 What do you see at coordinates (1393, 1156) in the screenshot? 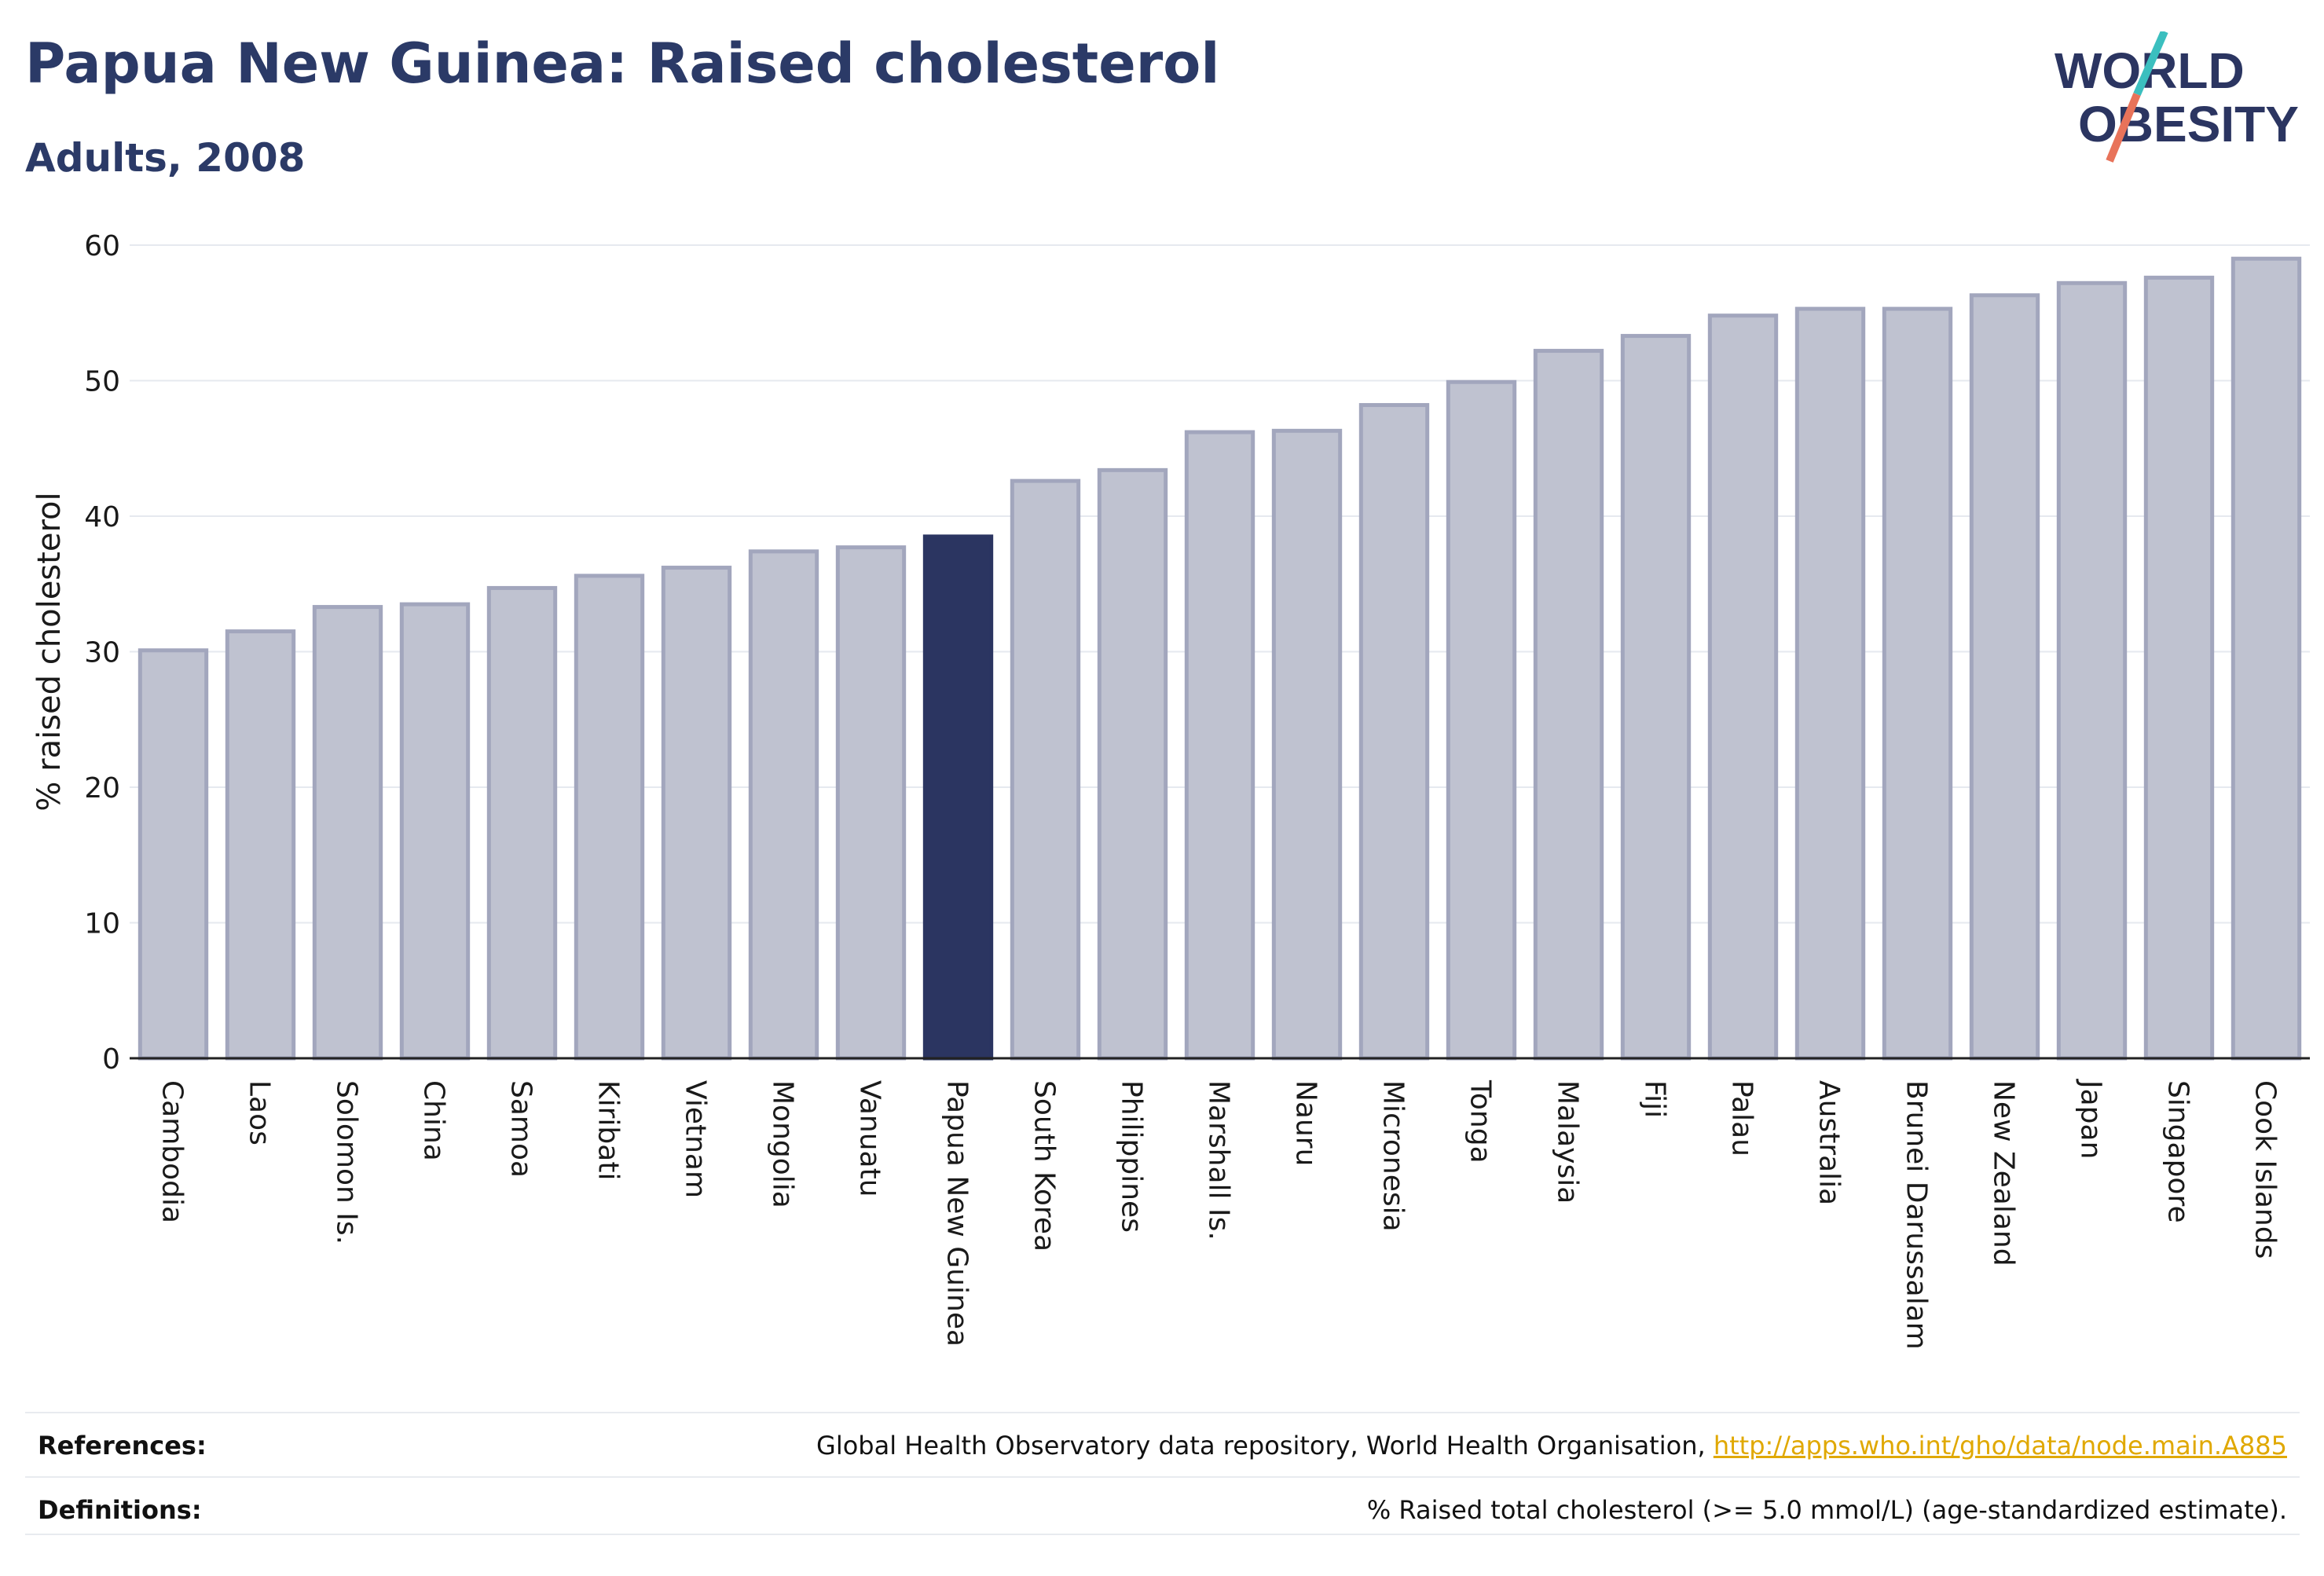
I see `x-tick-label: Micronesia` at bounding box center [1393, 1156].